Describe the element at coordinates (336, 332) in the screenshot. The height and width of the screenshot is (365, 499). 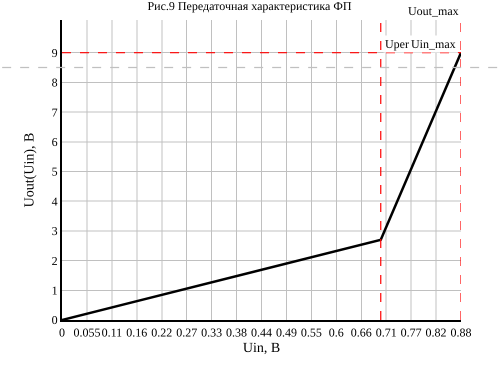
I see `x-tick-label: 0.6` at that location.